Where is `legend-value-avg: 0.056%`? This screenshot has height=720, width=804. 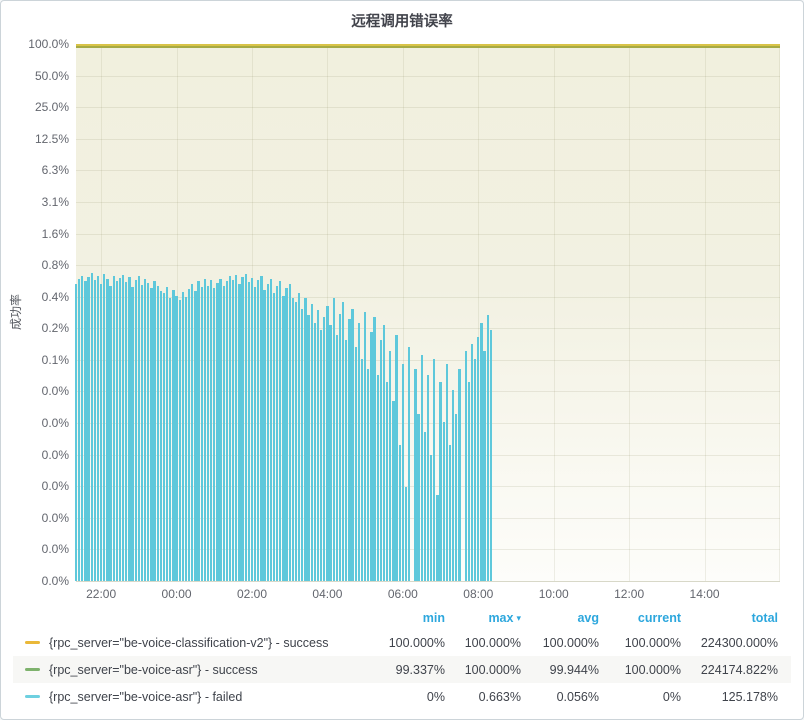
legend-value-avg: 0.056% is located at coordinates (577, 696).